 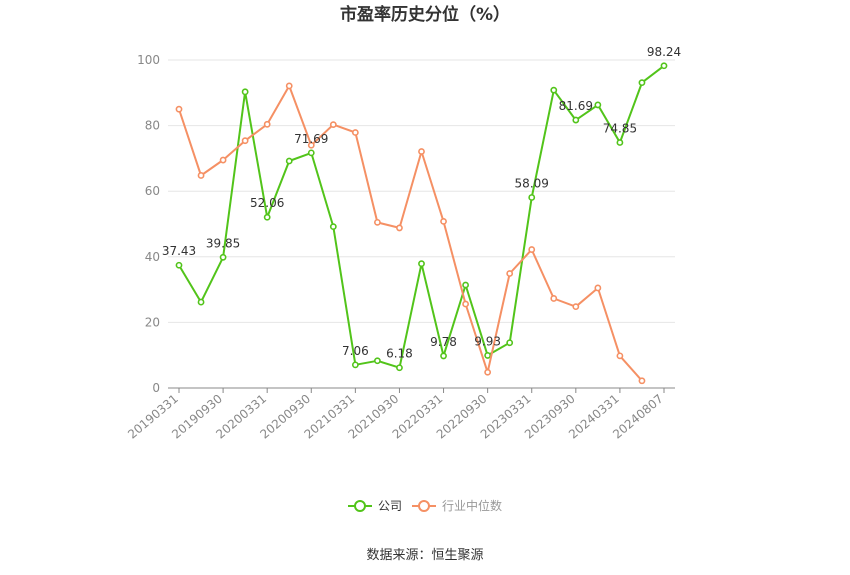 I want to click on y-tick-label: 100, so click(x=148, y=60).